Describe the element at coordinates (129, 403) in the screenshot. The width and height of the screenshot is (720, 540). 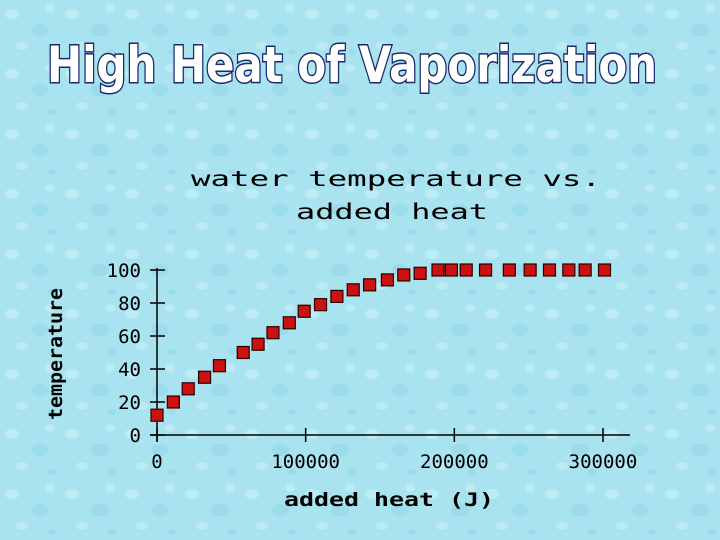
I see `y-tick-label: 20` at that location.